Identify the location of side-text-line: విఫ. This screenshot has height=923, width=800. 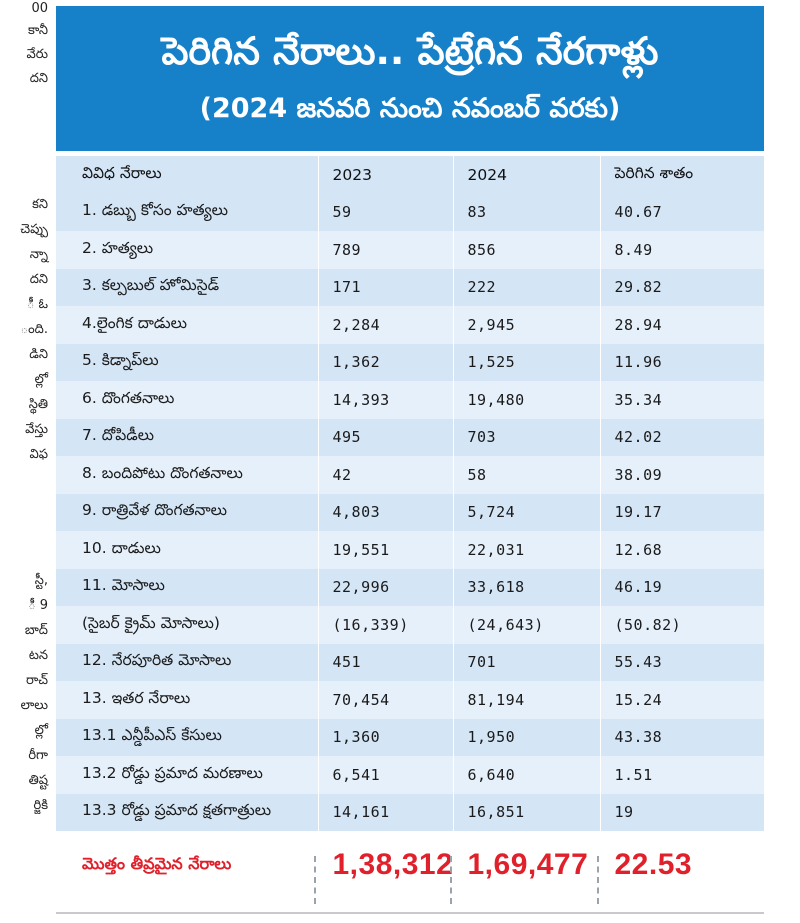
(39, 454).